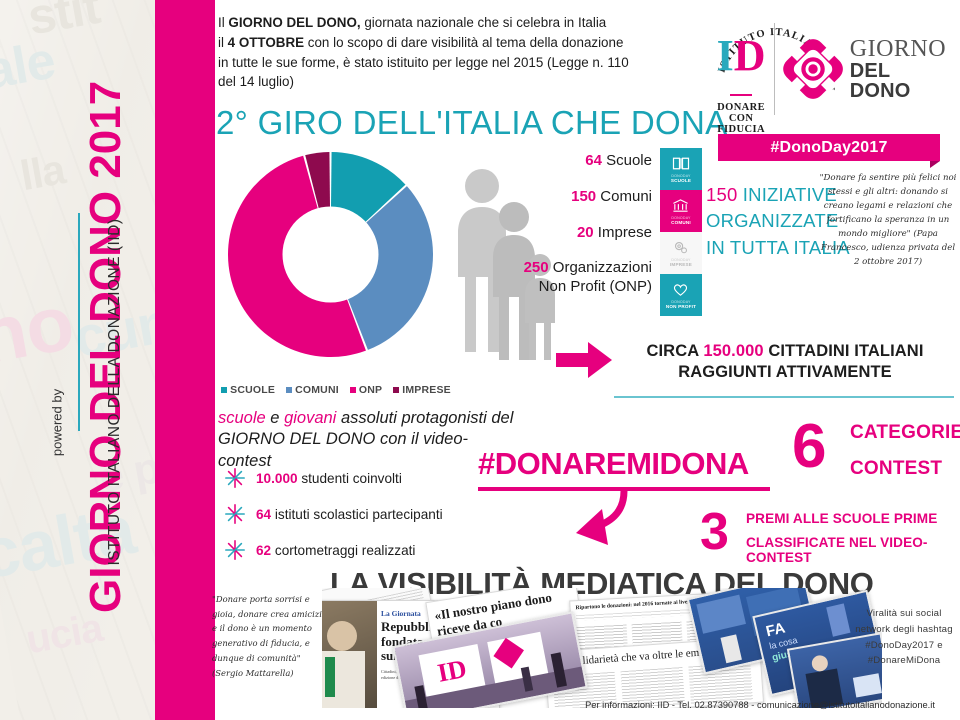 Image resolution: width=960 pixels, height=720 pixels. I want to click on intro-l2b: 4 OTTOBRE, so click(266, 42).